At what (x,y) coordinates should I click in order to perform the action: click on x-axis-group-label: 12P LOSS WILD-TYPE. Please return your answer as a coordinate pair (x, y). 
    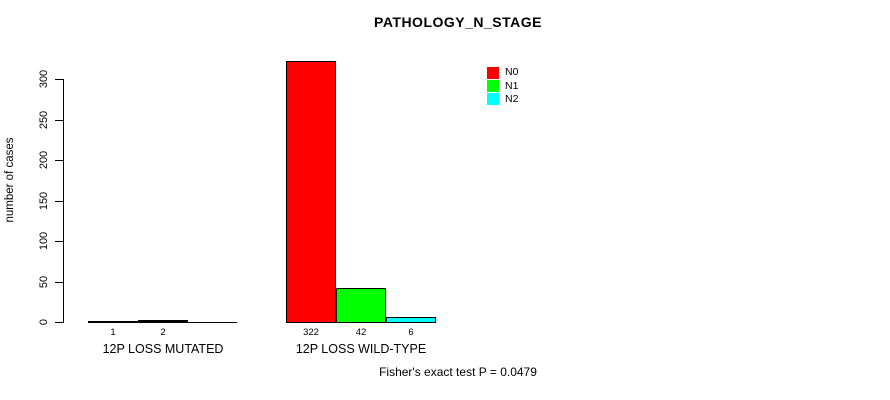
    Looking at the image, I should click on (361, 349).